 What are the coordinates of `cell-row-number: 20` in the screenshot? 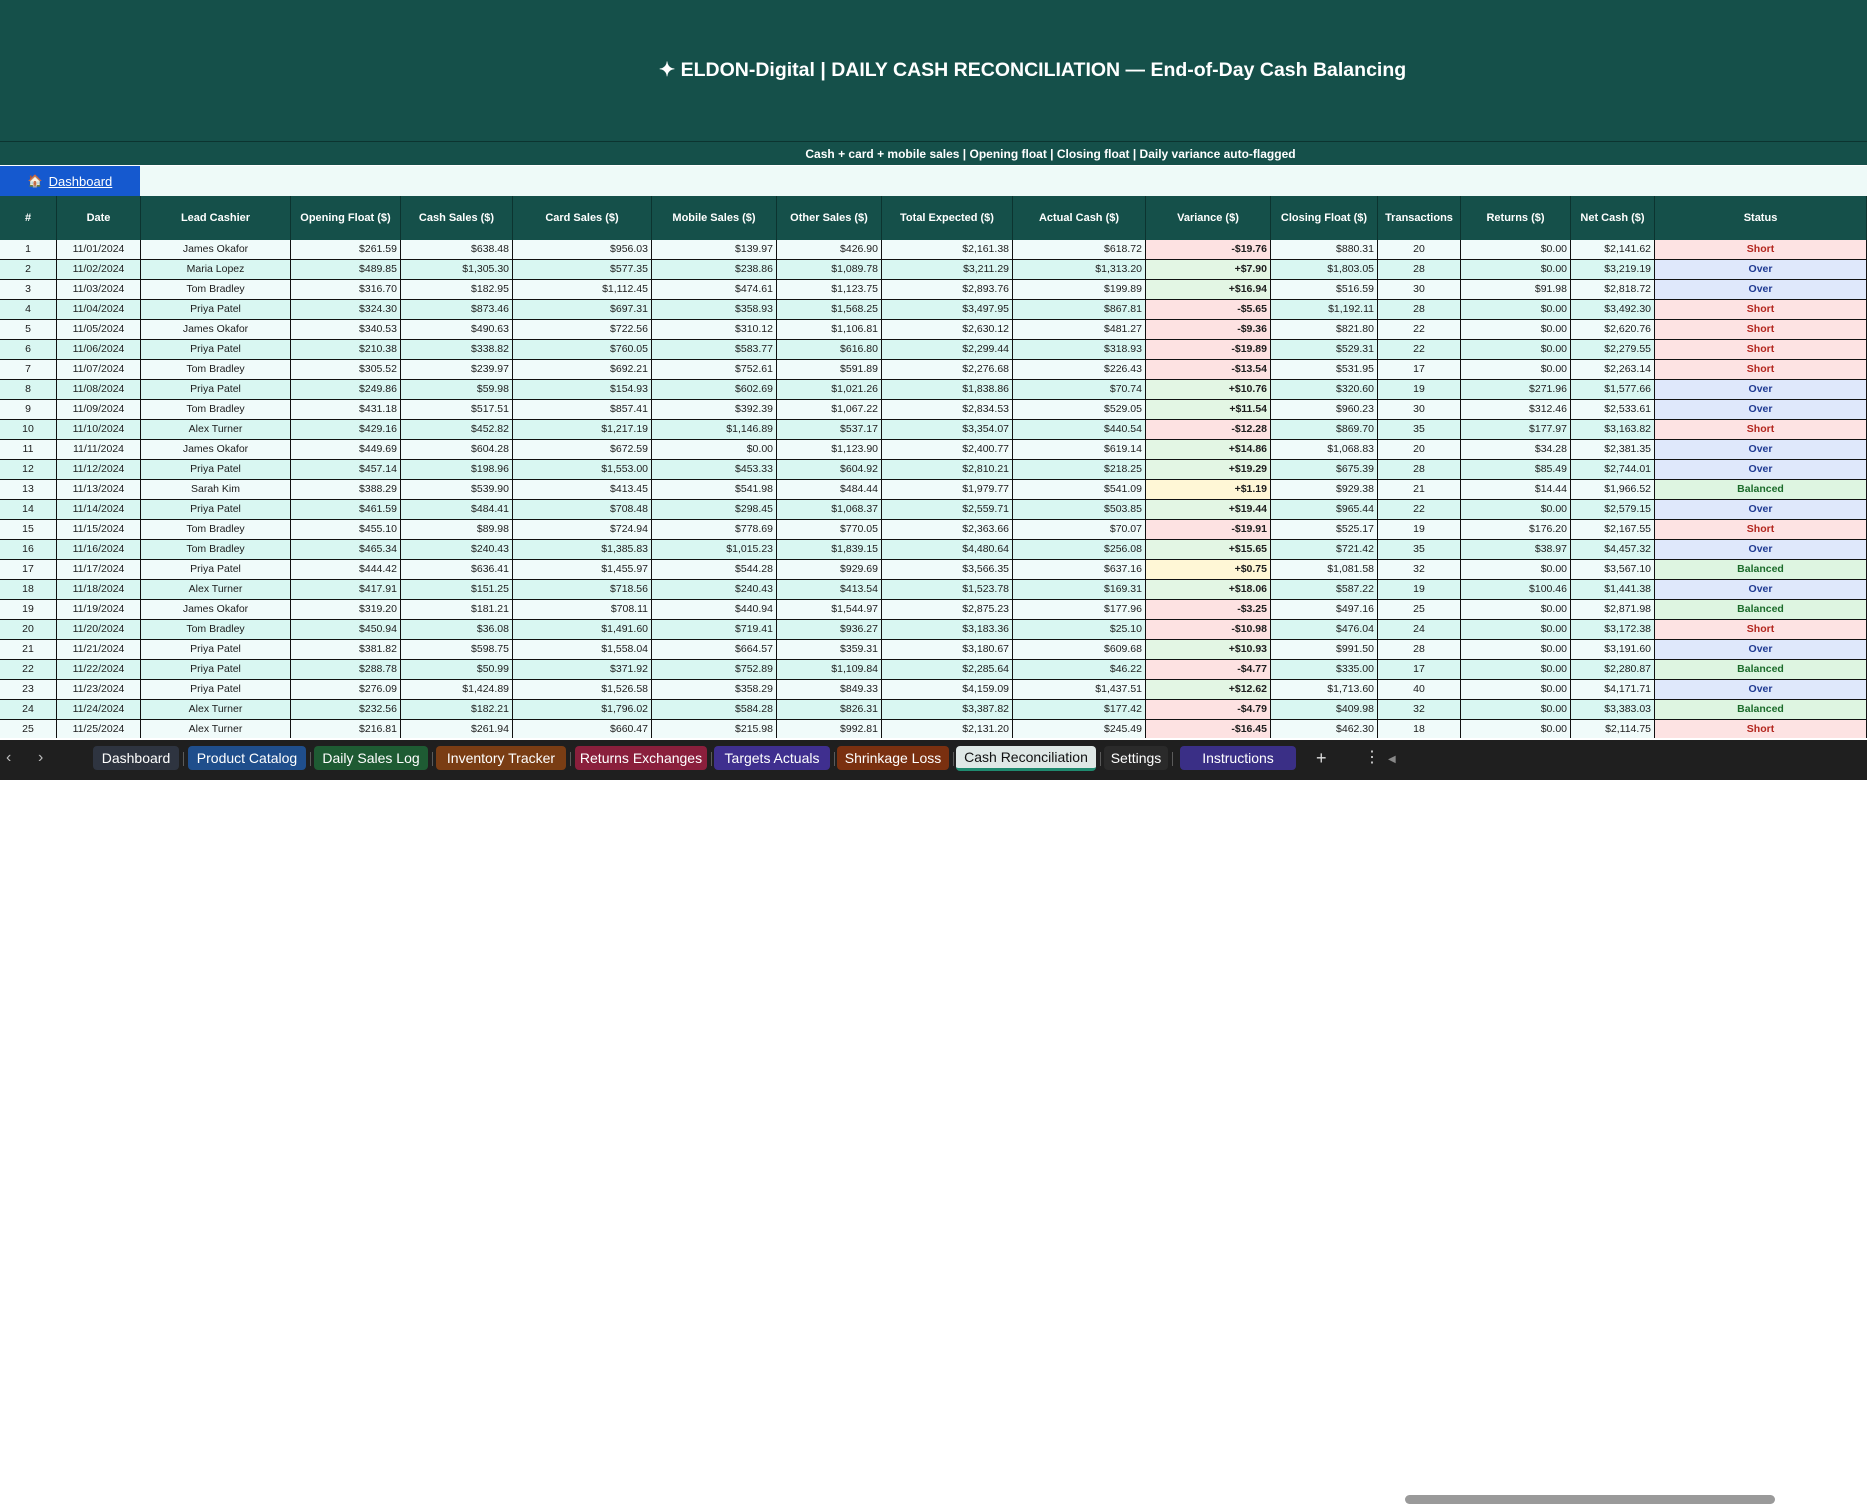 It's located at (28, 630).